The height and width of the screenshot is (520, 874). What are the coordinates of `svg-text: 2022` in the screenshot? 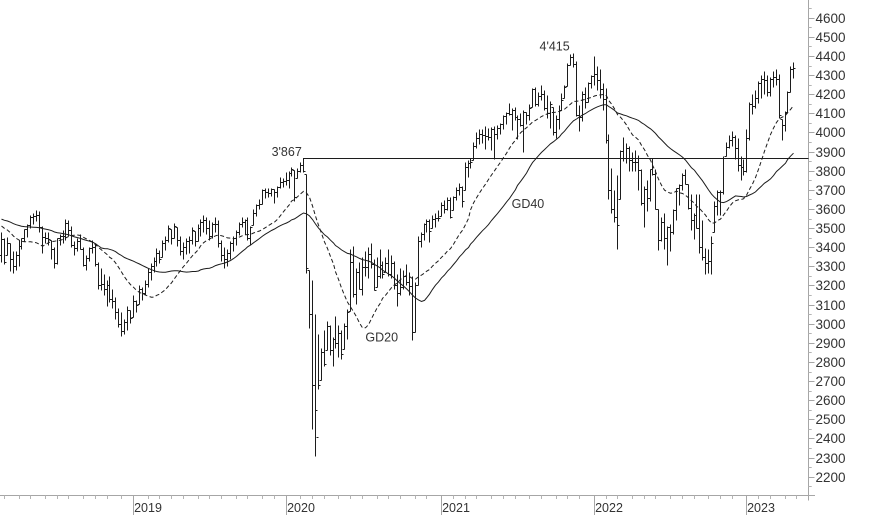 It's located at (609, 508).